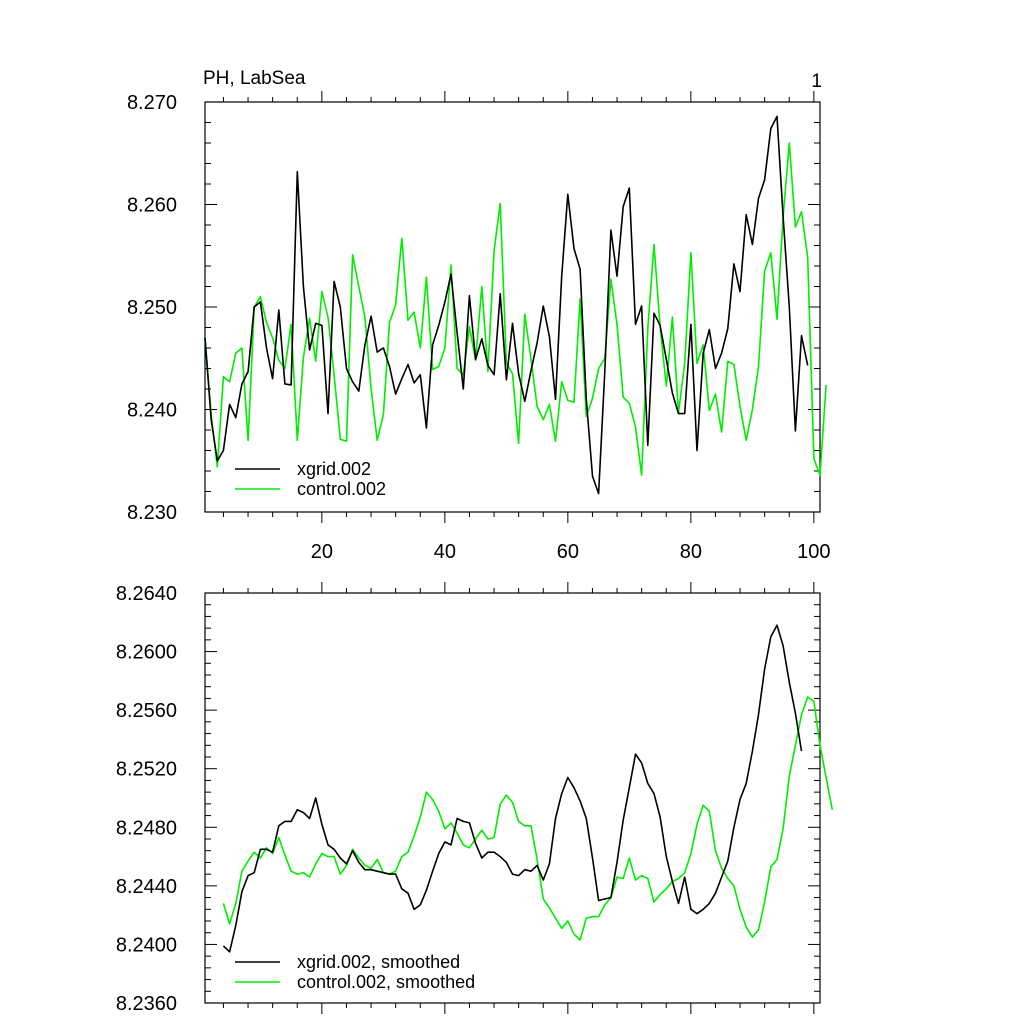 The height and width of the screenshot is (1024, 1024). I want to click on y-tick-label: 8.2560, so click(146, 711).